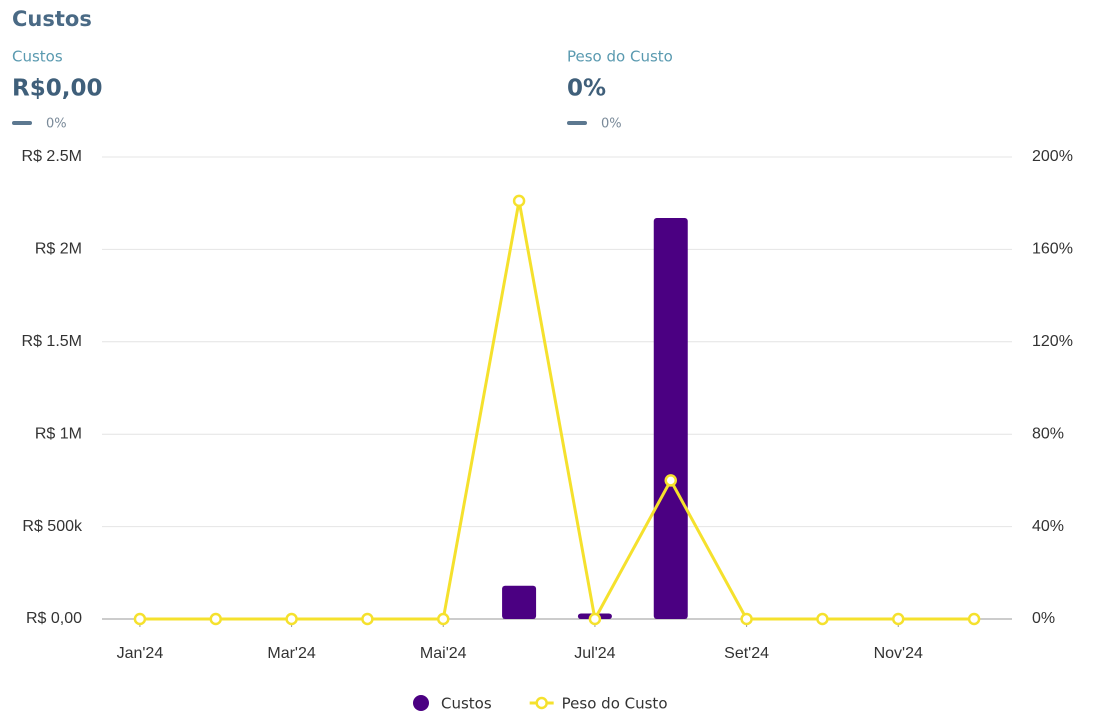 Image resolution: width=1094 pixels, height=719 pixels. I want to click on x-tick-label: Mar'24, so click(291, 653).